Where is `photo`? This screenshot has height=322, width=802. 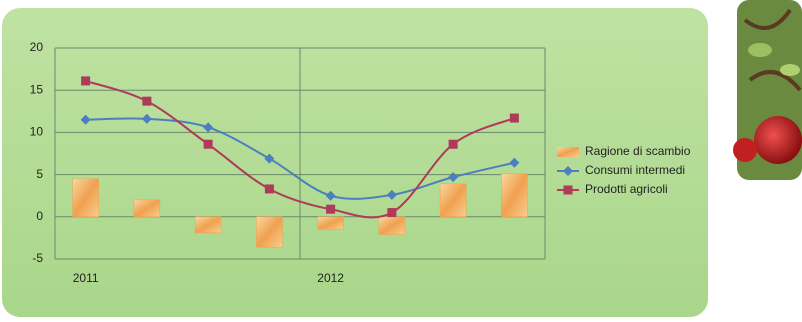 photo is located at coordinates (767, 90).